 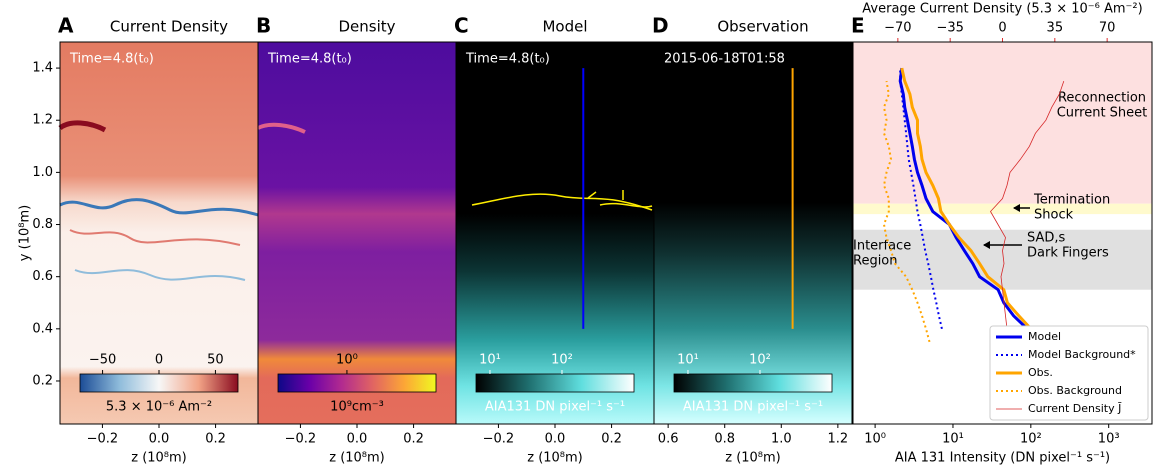 What do you see at coordinates (882, 246) in the screenshot?
I see `region-label: Interface` at bounding box center [882, 246].